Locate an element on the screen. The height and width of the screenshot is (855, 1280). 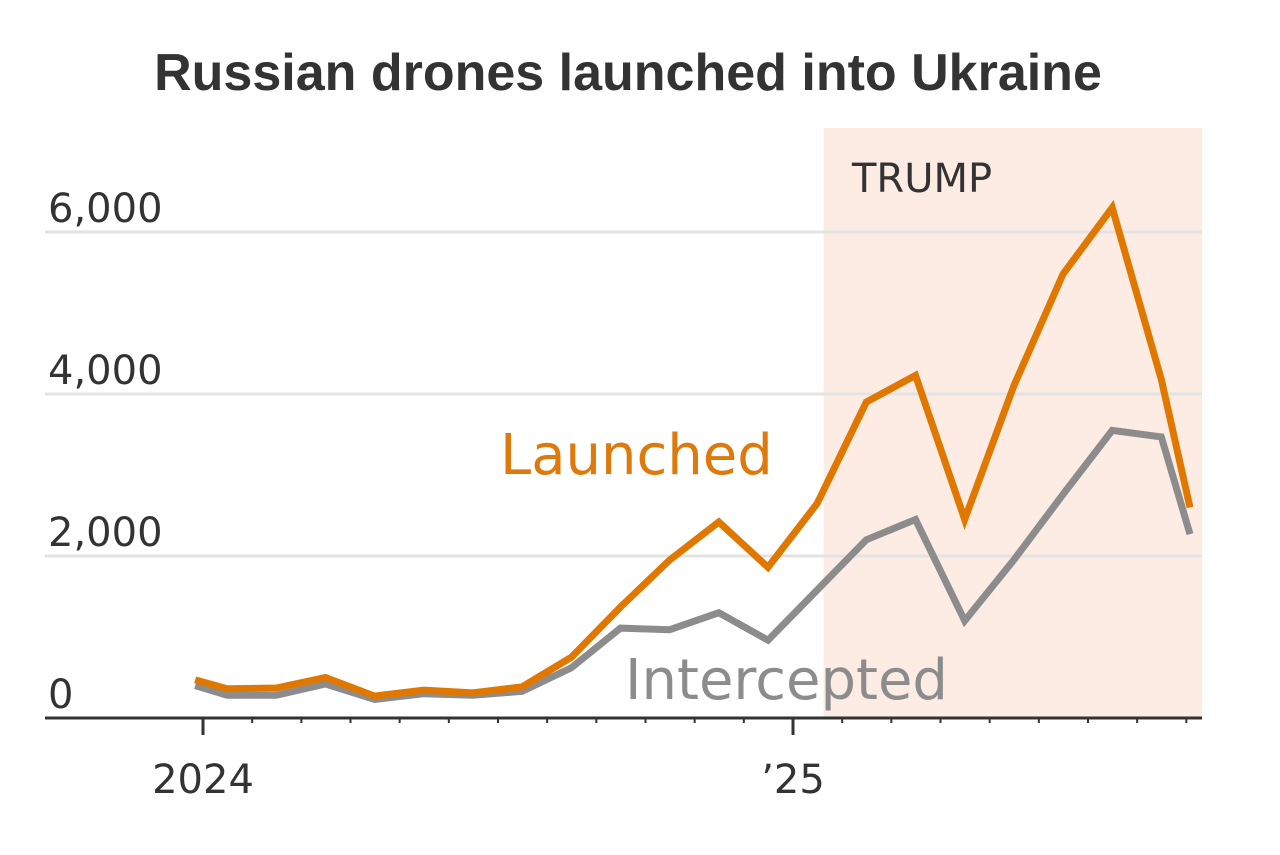
y-tick-label: 6,000 is located at coordinates (105, 209).